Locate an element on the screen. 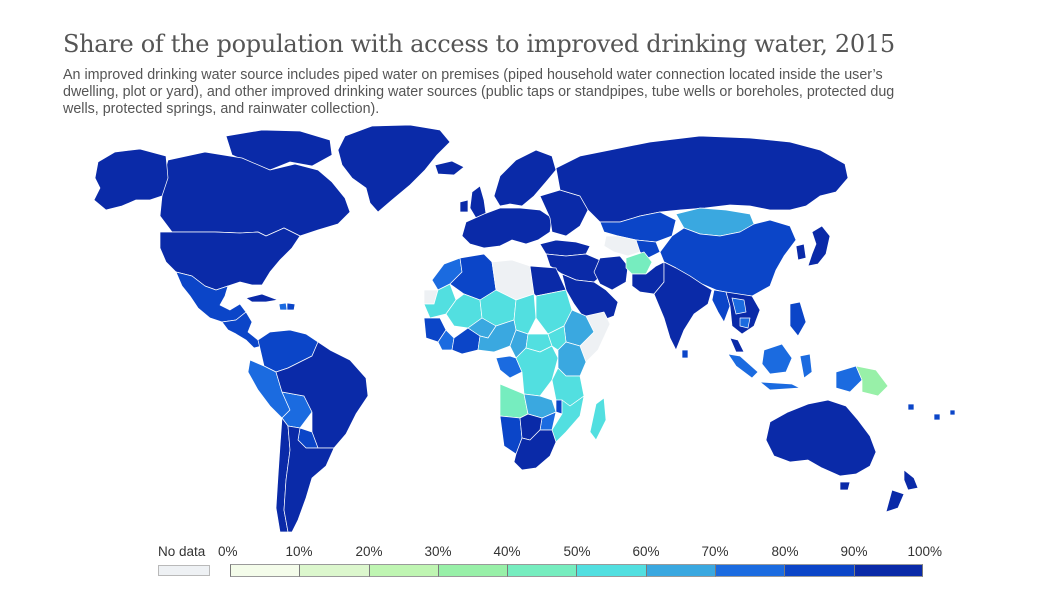 This screenshot has height=591, width=1063. legend-tick-label: 50% is located at coordinates (577, 551).